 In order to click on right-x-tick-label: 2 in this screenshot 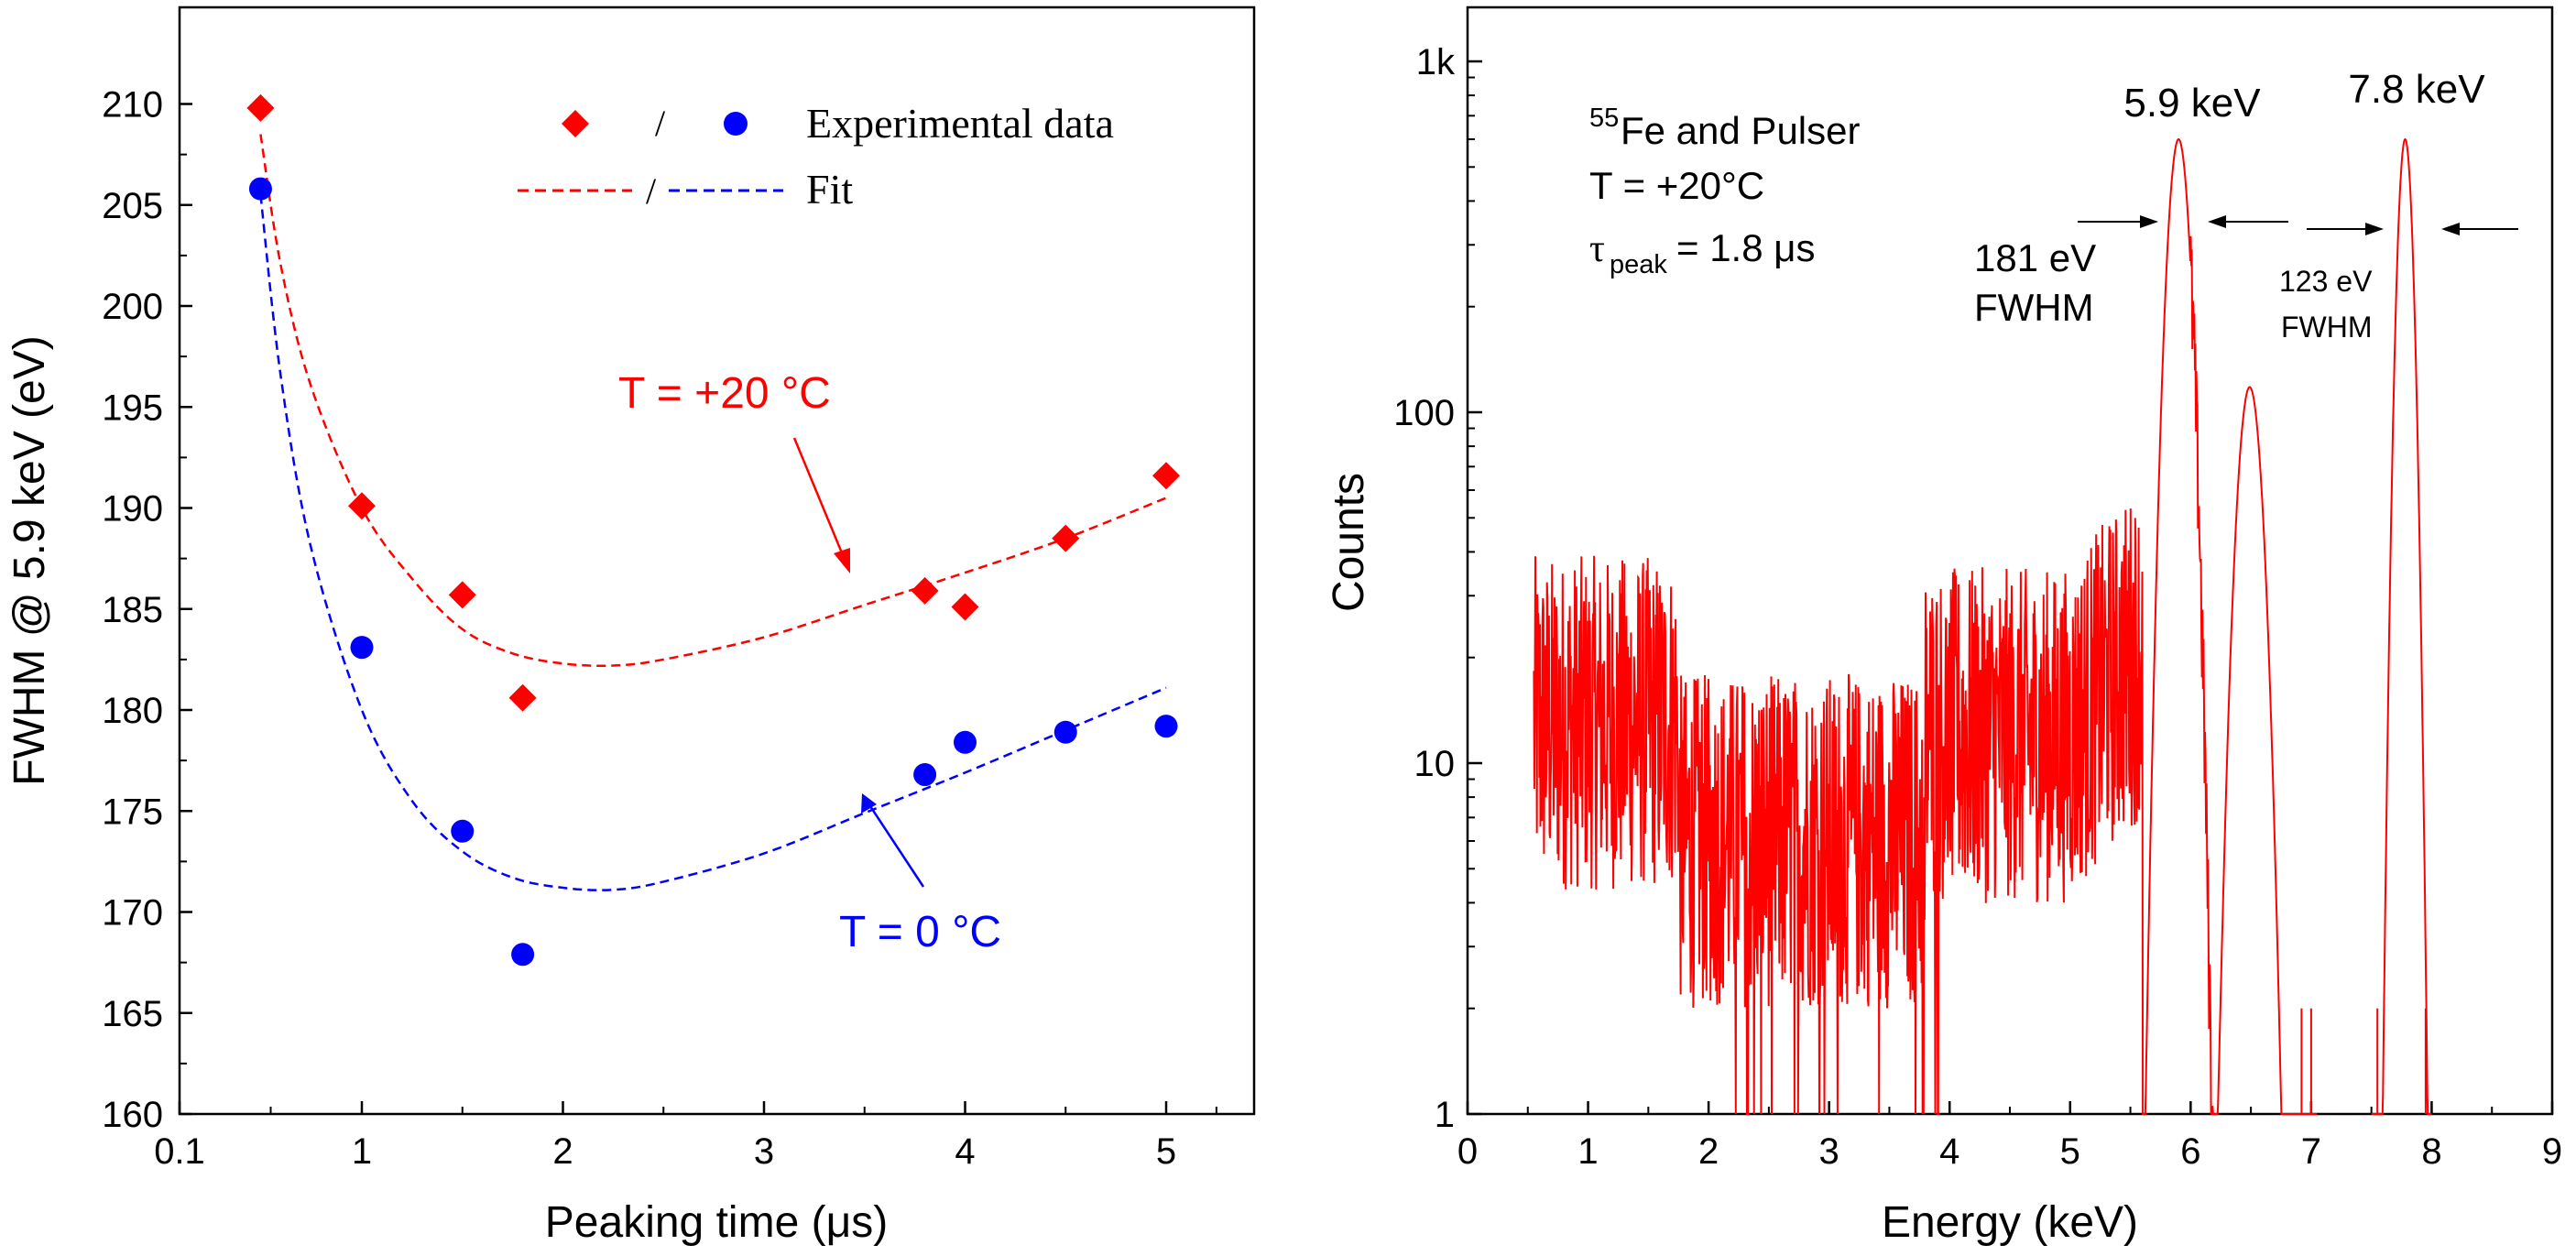, I will do `click(1709, 1151)`.